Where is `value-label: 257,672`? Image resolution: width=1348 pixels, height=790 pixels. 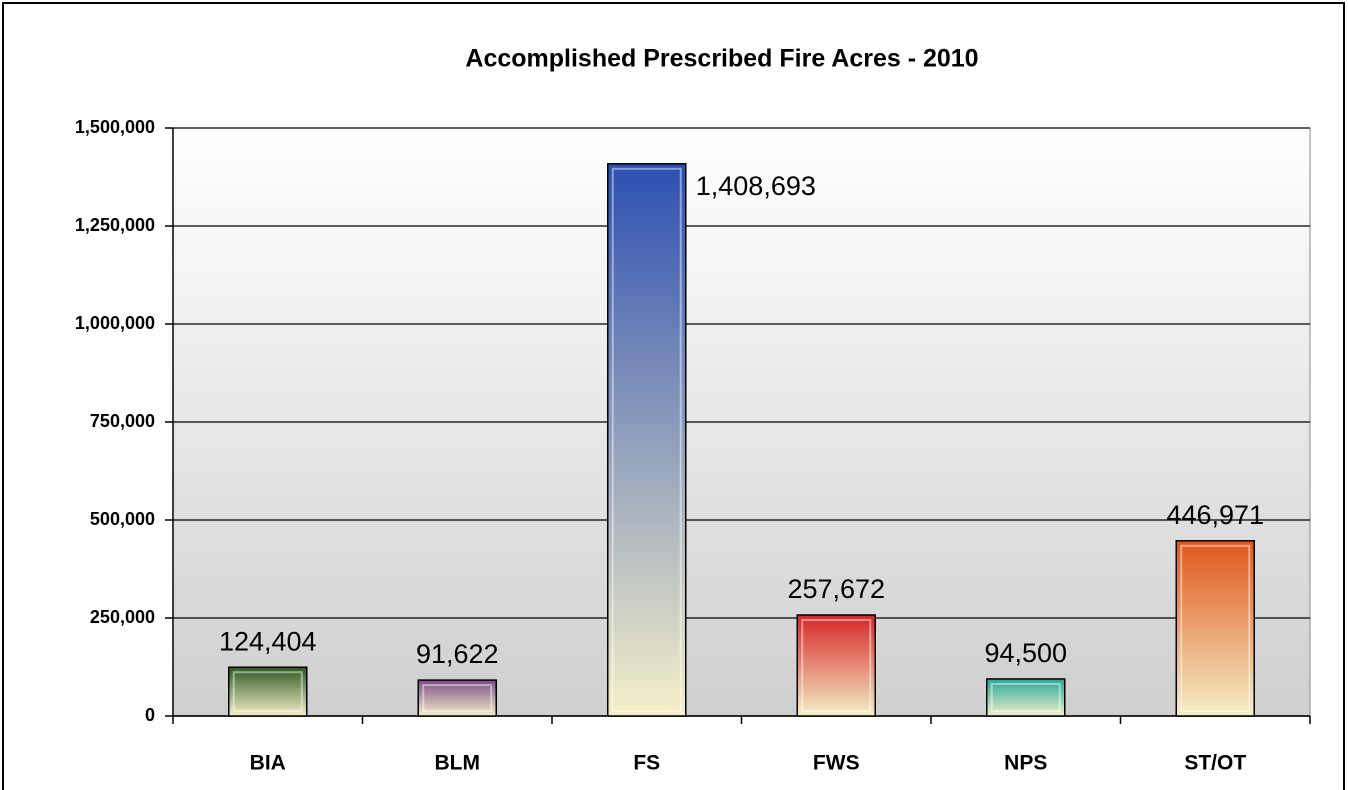 value-label: 257,672 is located at coordinates (836, 589).